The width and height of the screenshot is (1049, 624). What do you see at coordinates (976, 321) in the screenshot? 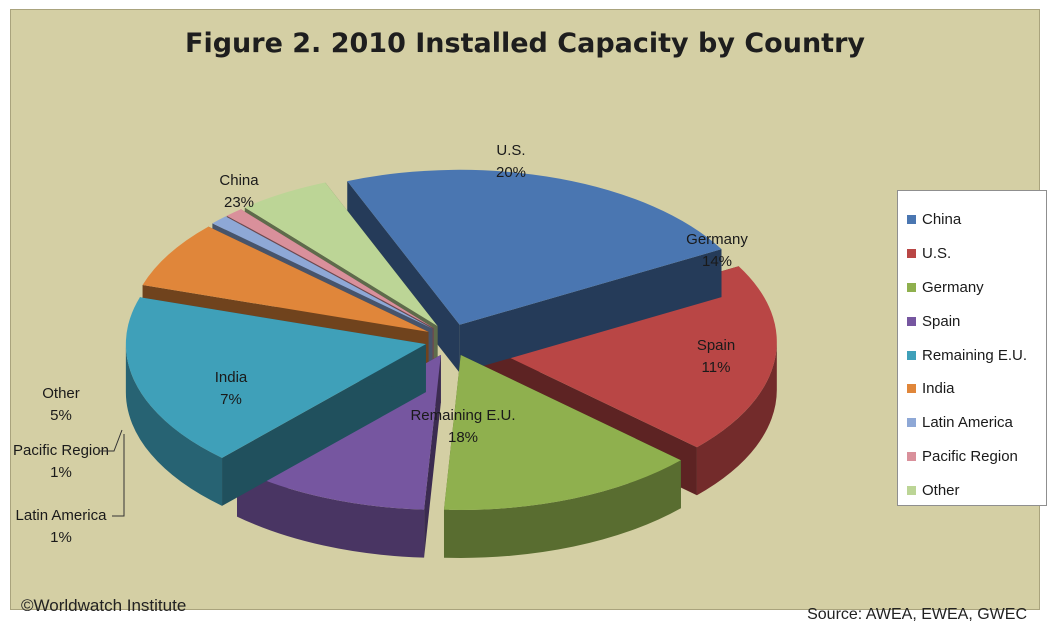
I see `legend-item-spain: Spain` at bounding box center [976, 321].